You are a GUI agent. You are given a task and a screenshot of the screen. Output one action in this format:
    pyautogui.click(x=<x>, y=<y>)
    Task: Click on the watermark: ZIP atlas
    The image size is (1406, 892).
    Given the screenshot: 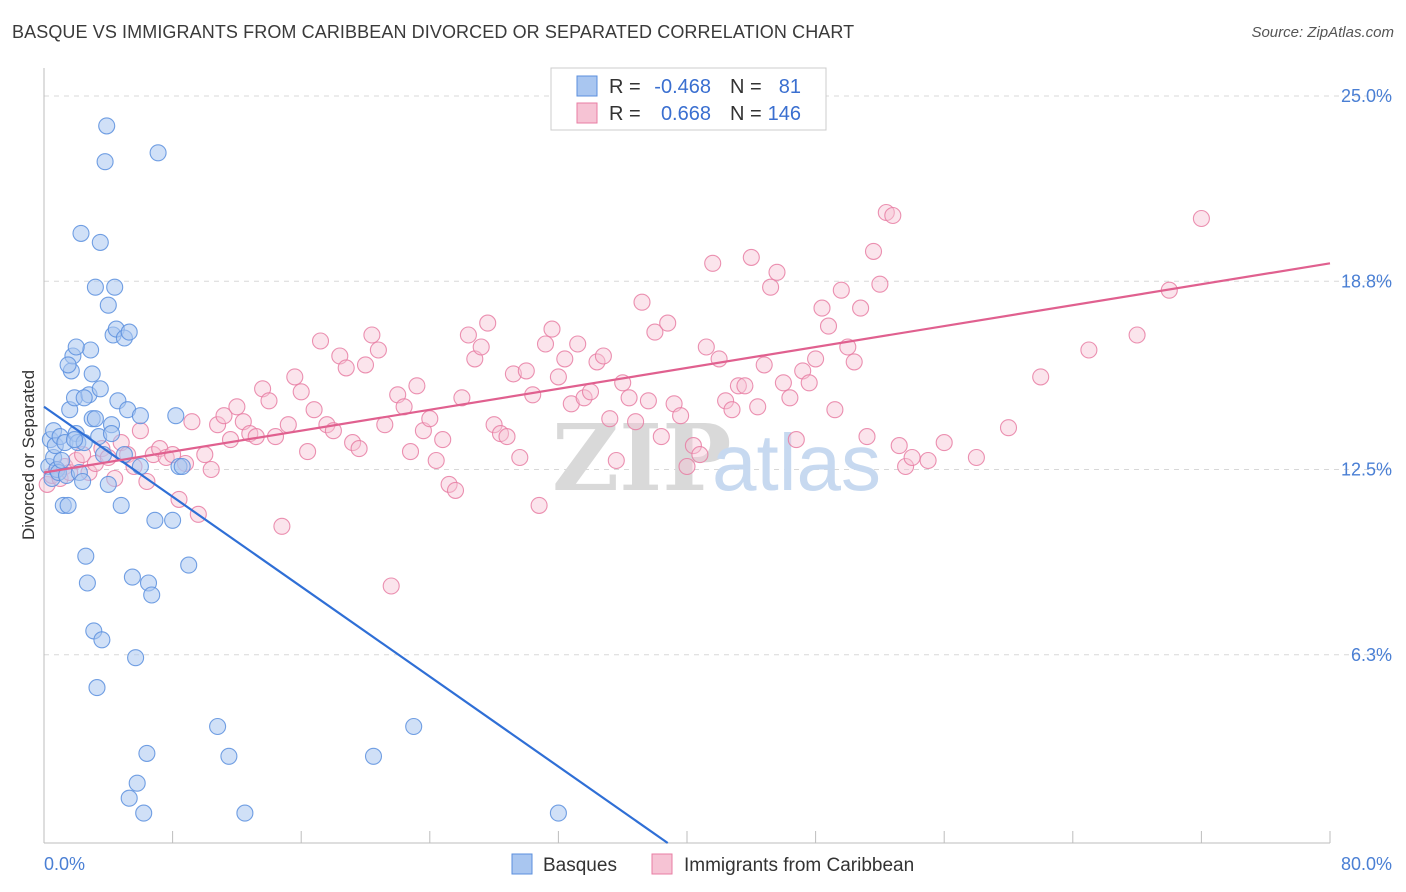 What is the action you would take?
    pyautogui.click(x=716, y=458)
    